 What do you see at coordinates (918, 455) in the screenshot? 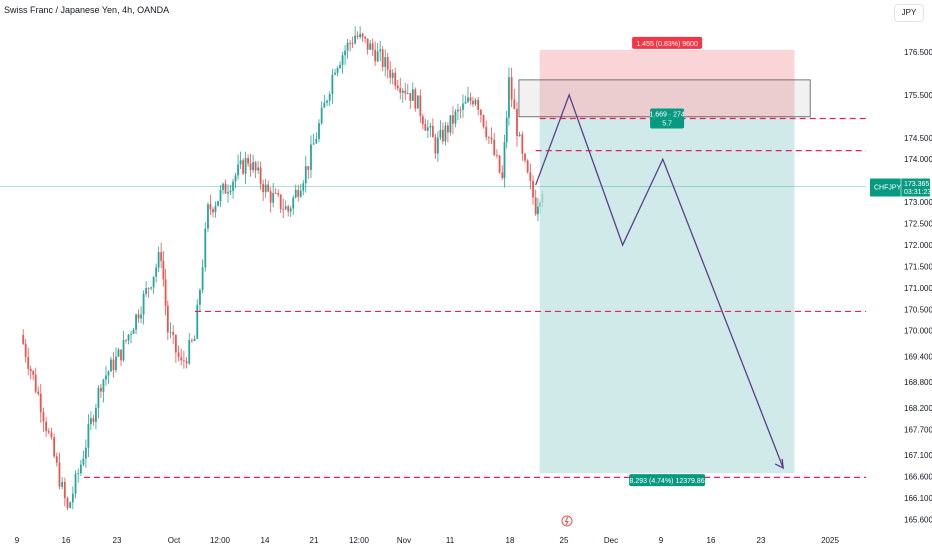
I see `y-tick-label: 167.100` at bounding box center [918, 455].